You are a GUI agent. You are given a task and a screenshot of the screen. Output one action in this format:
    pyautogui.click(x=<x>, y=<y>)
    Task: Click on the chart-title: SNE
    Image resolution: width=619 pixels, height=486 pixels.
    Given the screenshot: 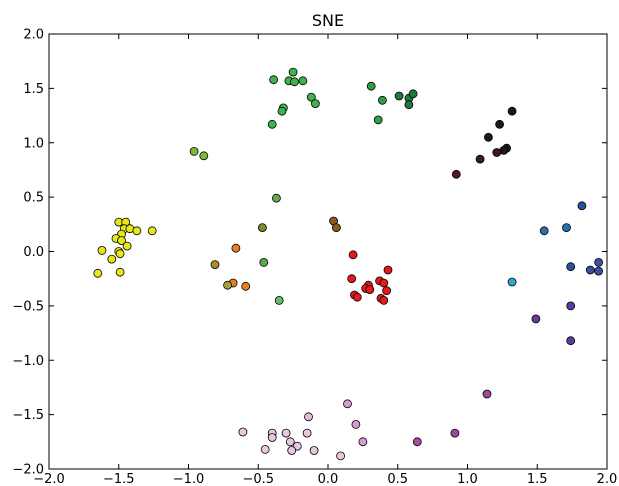 What is the action you would take?
    pyautogui.click(x=328, y=20)
    